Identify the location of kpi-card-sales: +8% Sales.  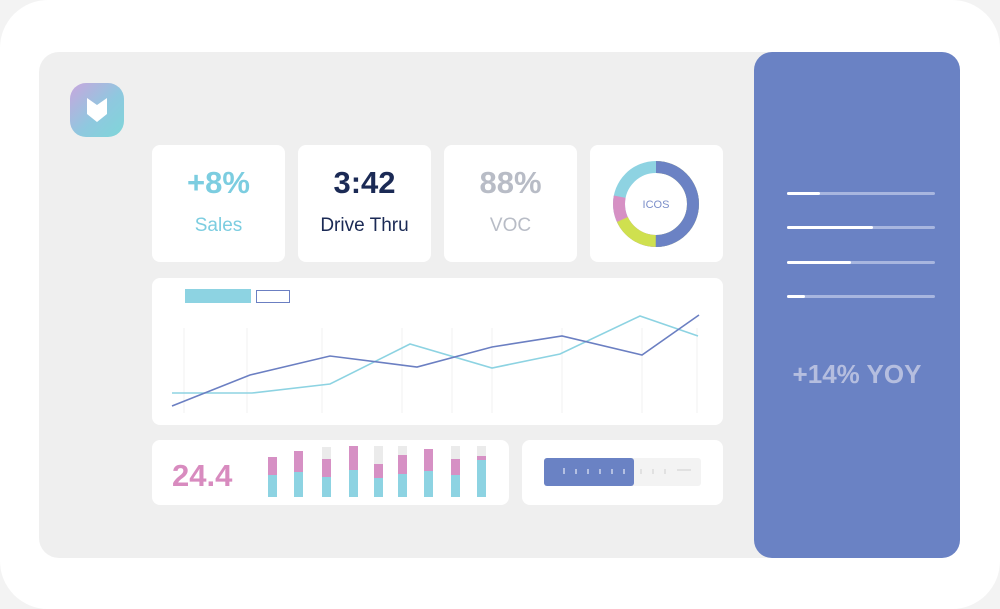
(218, 203).